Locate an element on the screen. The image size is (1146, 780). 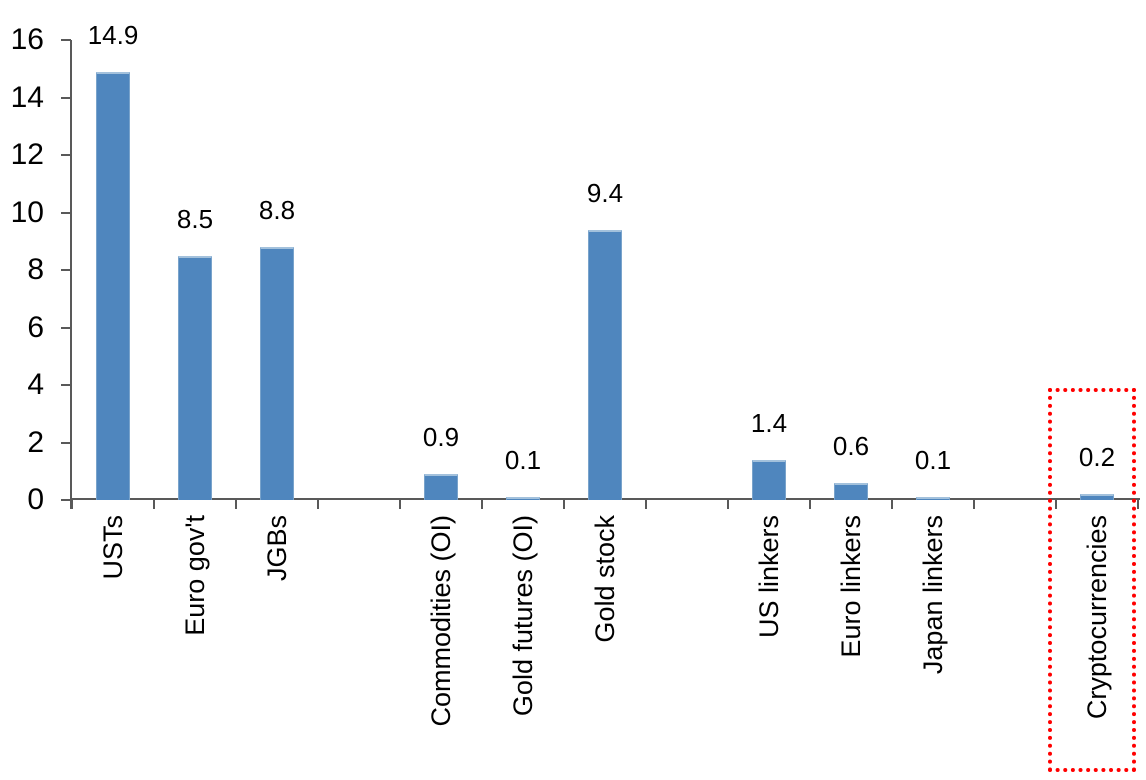
y-tick-label: 16 is located at coordinates (27, 39).